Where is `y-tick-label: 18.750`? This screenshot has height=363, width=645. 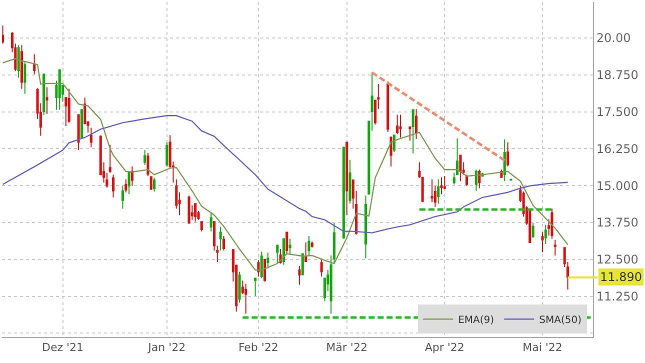
y-tick-label: 18.750 is located at coordinates (617, 75).